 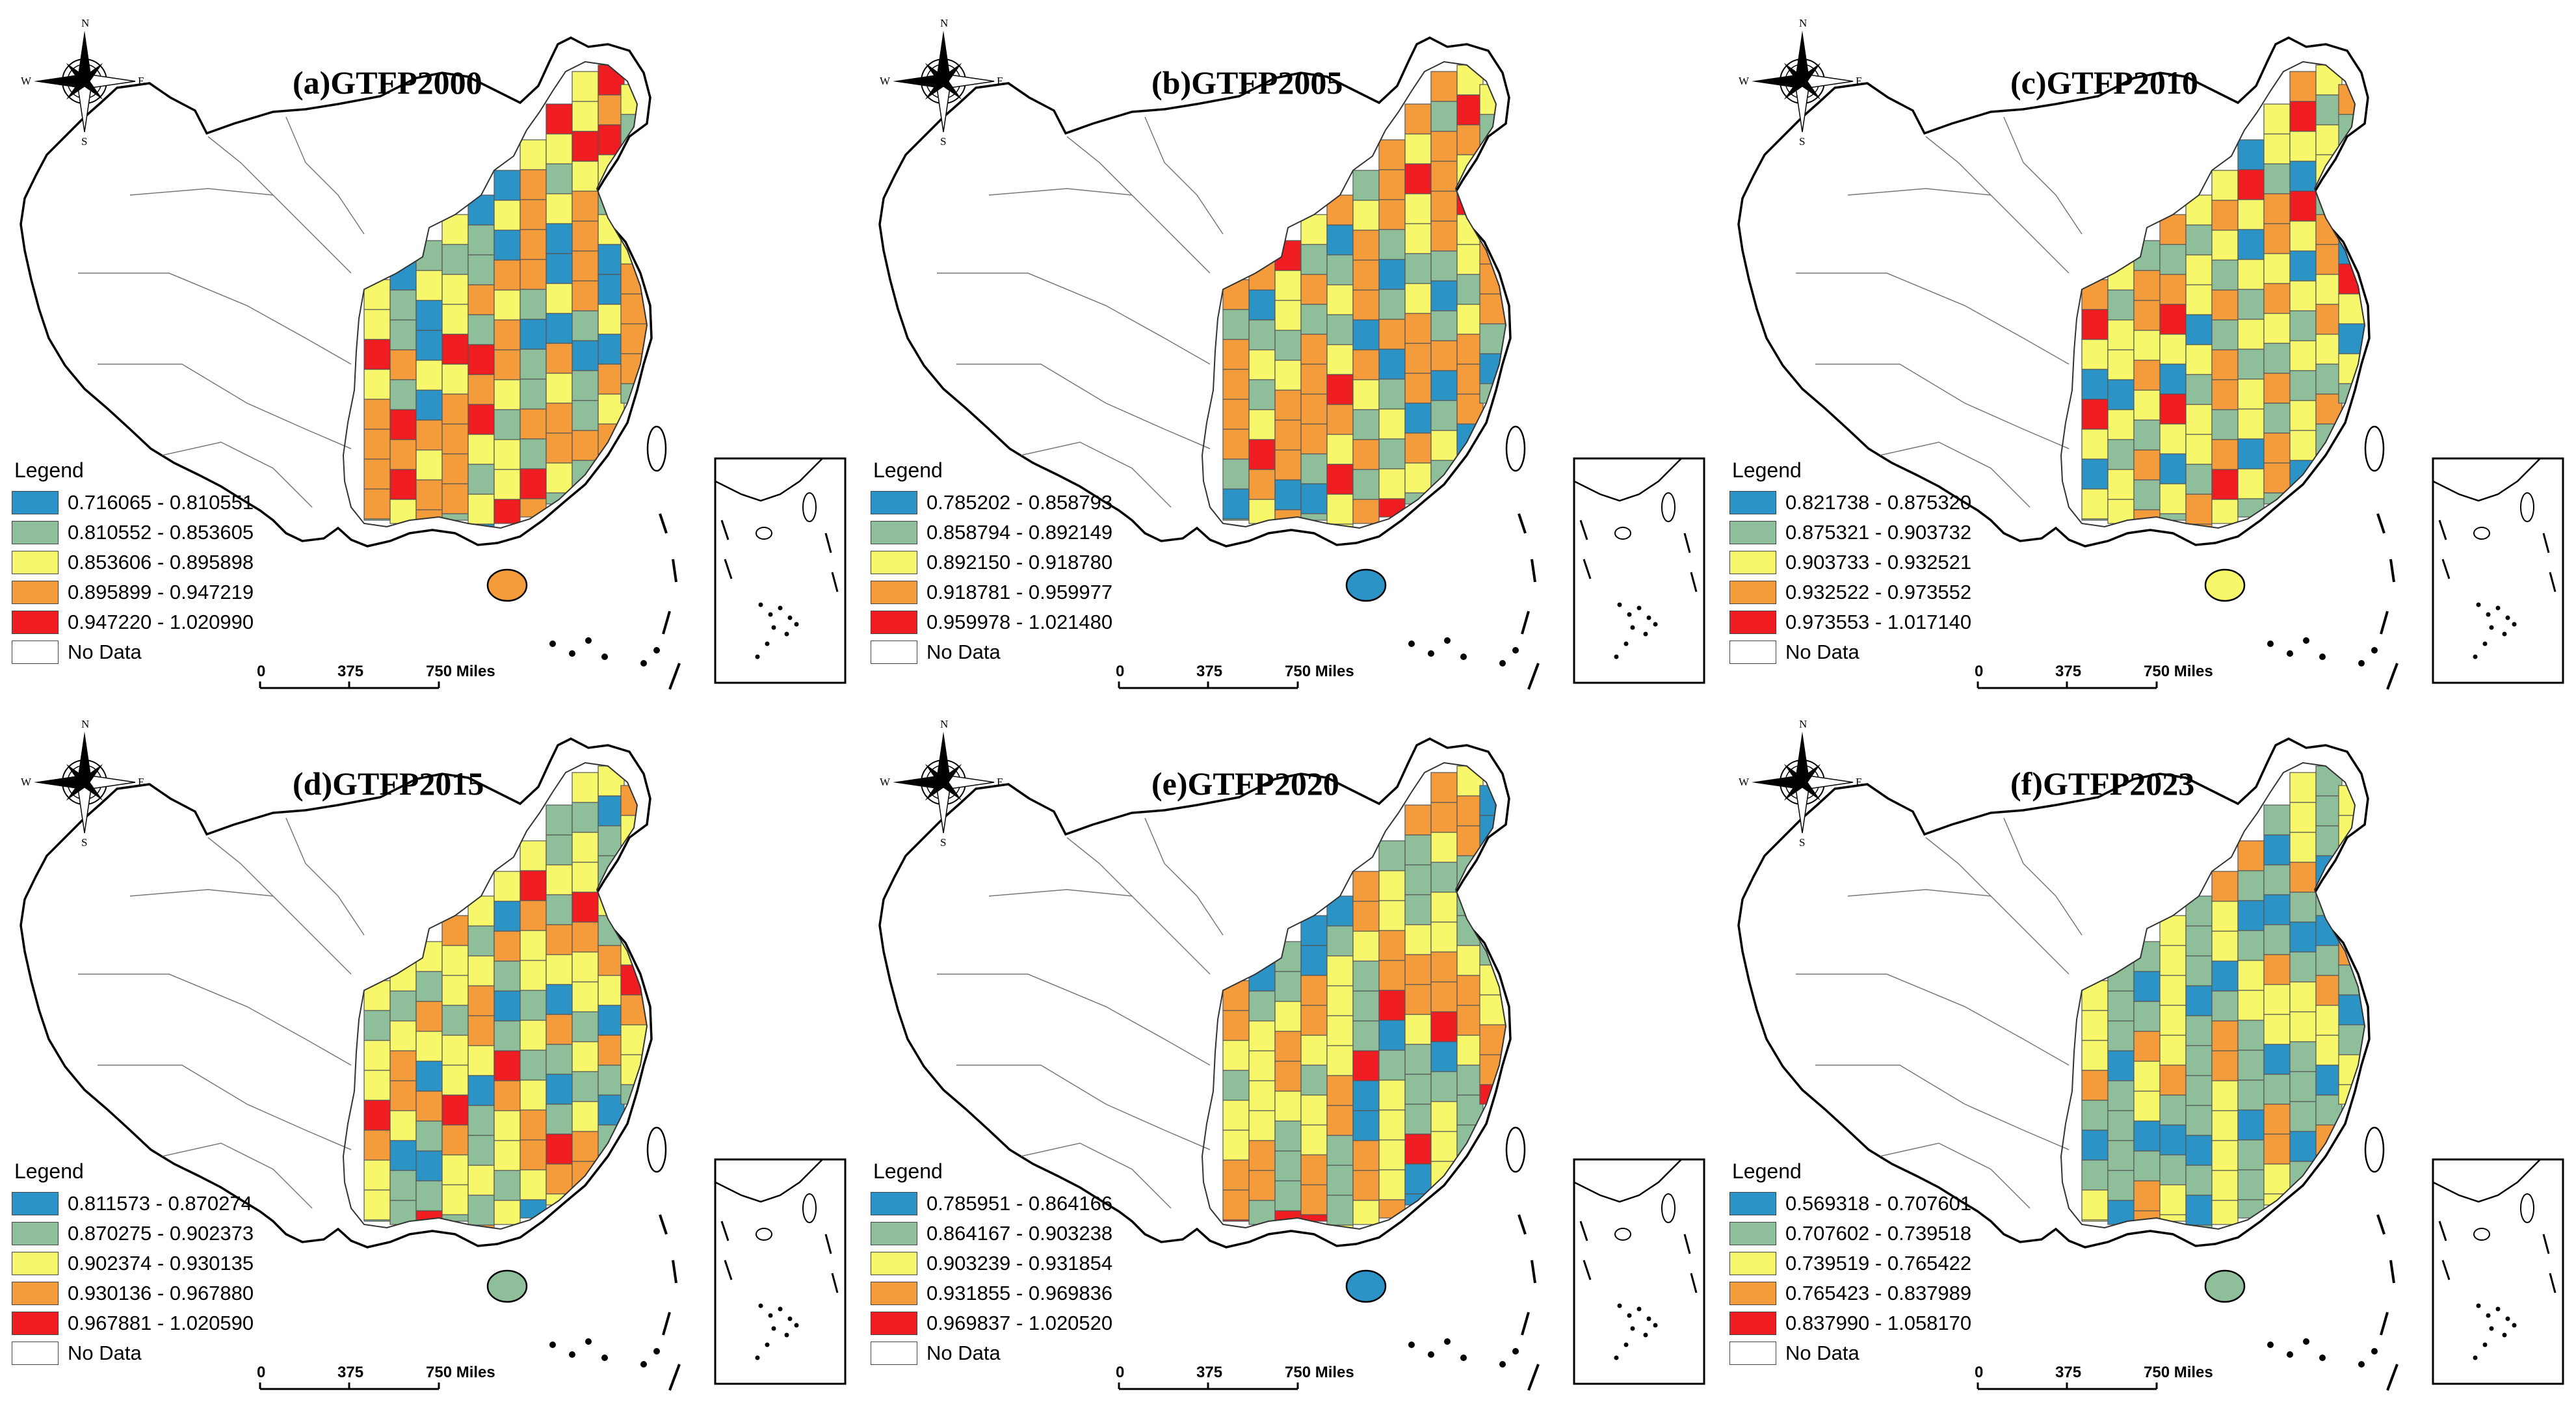 I want to click on legend-item: 0.716065 - 0.810551, so click(x=133, y=503).